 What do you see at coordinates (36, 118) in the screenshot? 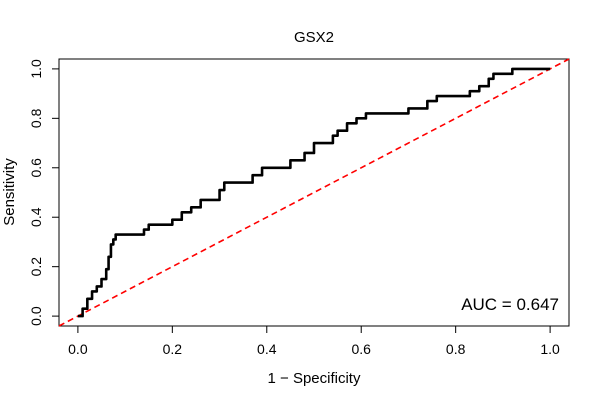
I see `y-tick-label: 0.8` at bounding box center [36, 118].